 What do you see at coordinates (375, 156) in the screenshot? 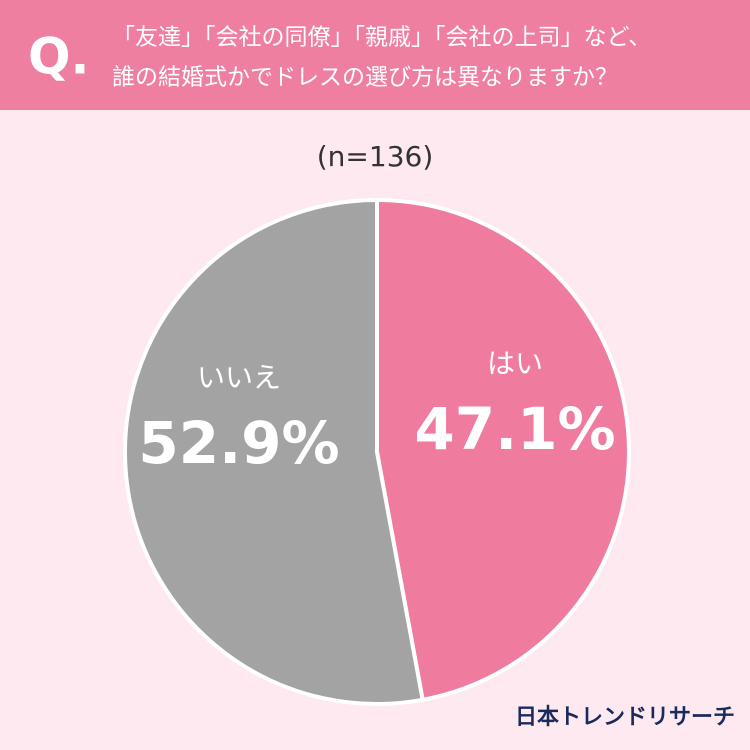
I see `subtitle: (n=136)` at bounding box center [375, 156].